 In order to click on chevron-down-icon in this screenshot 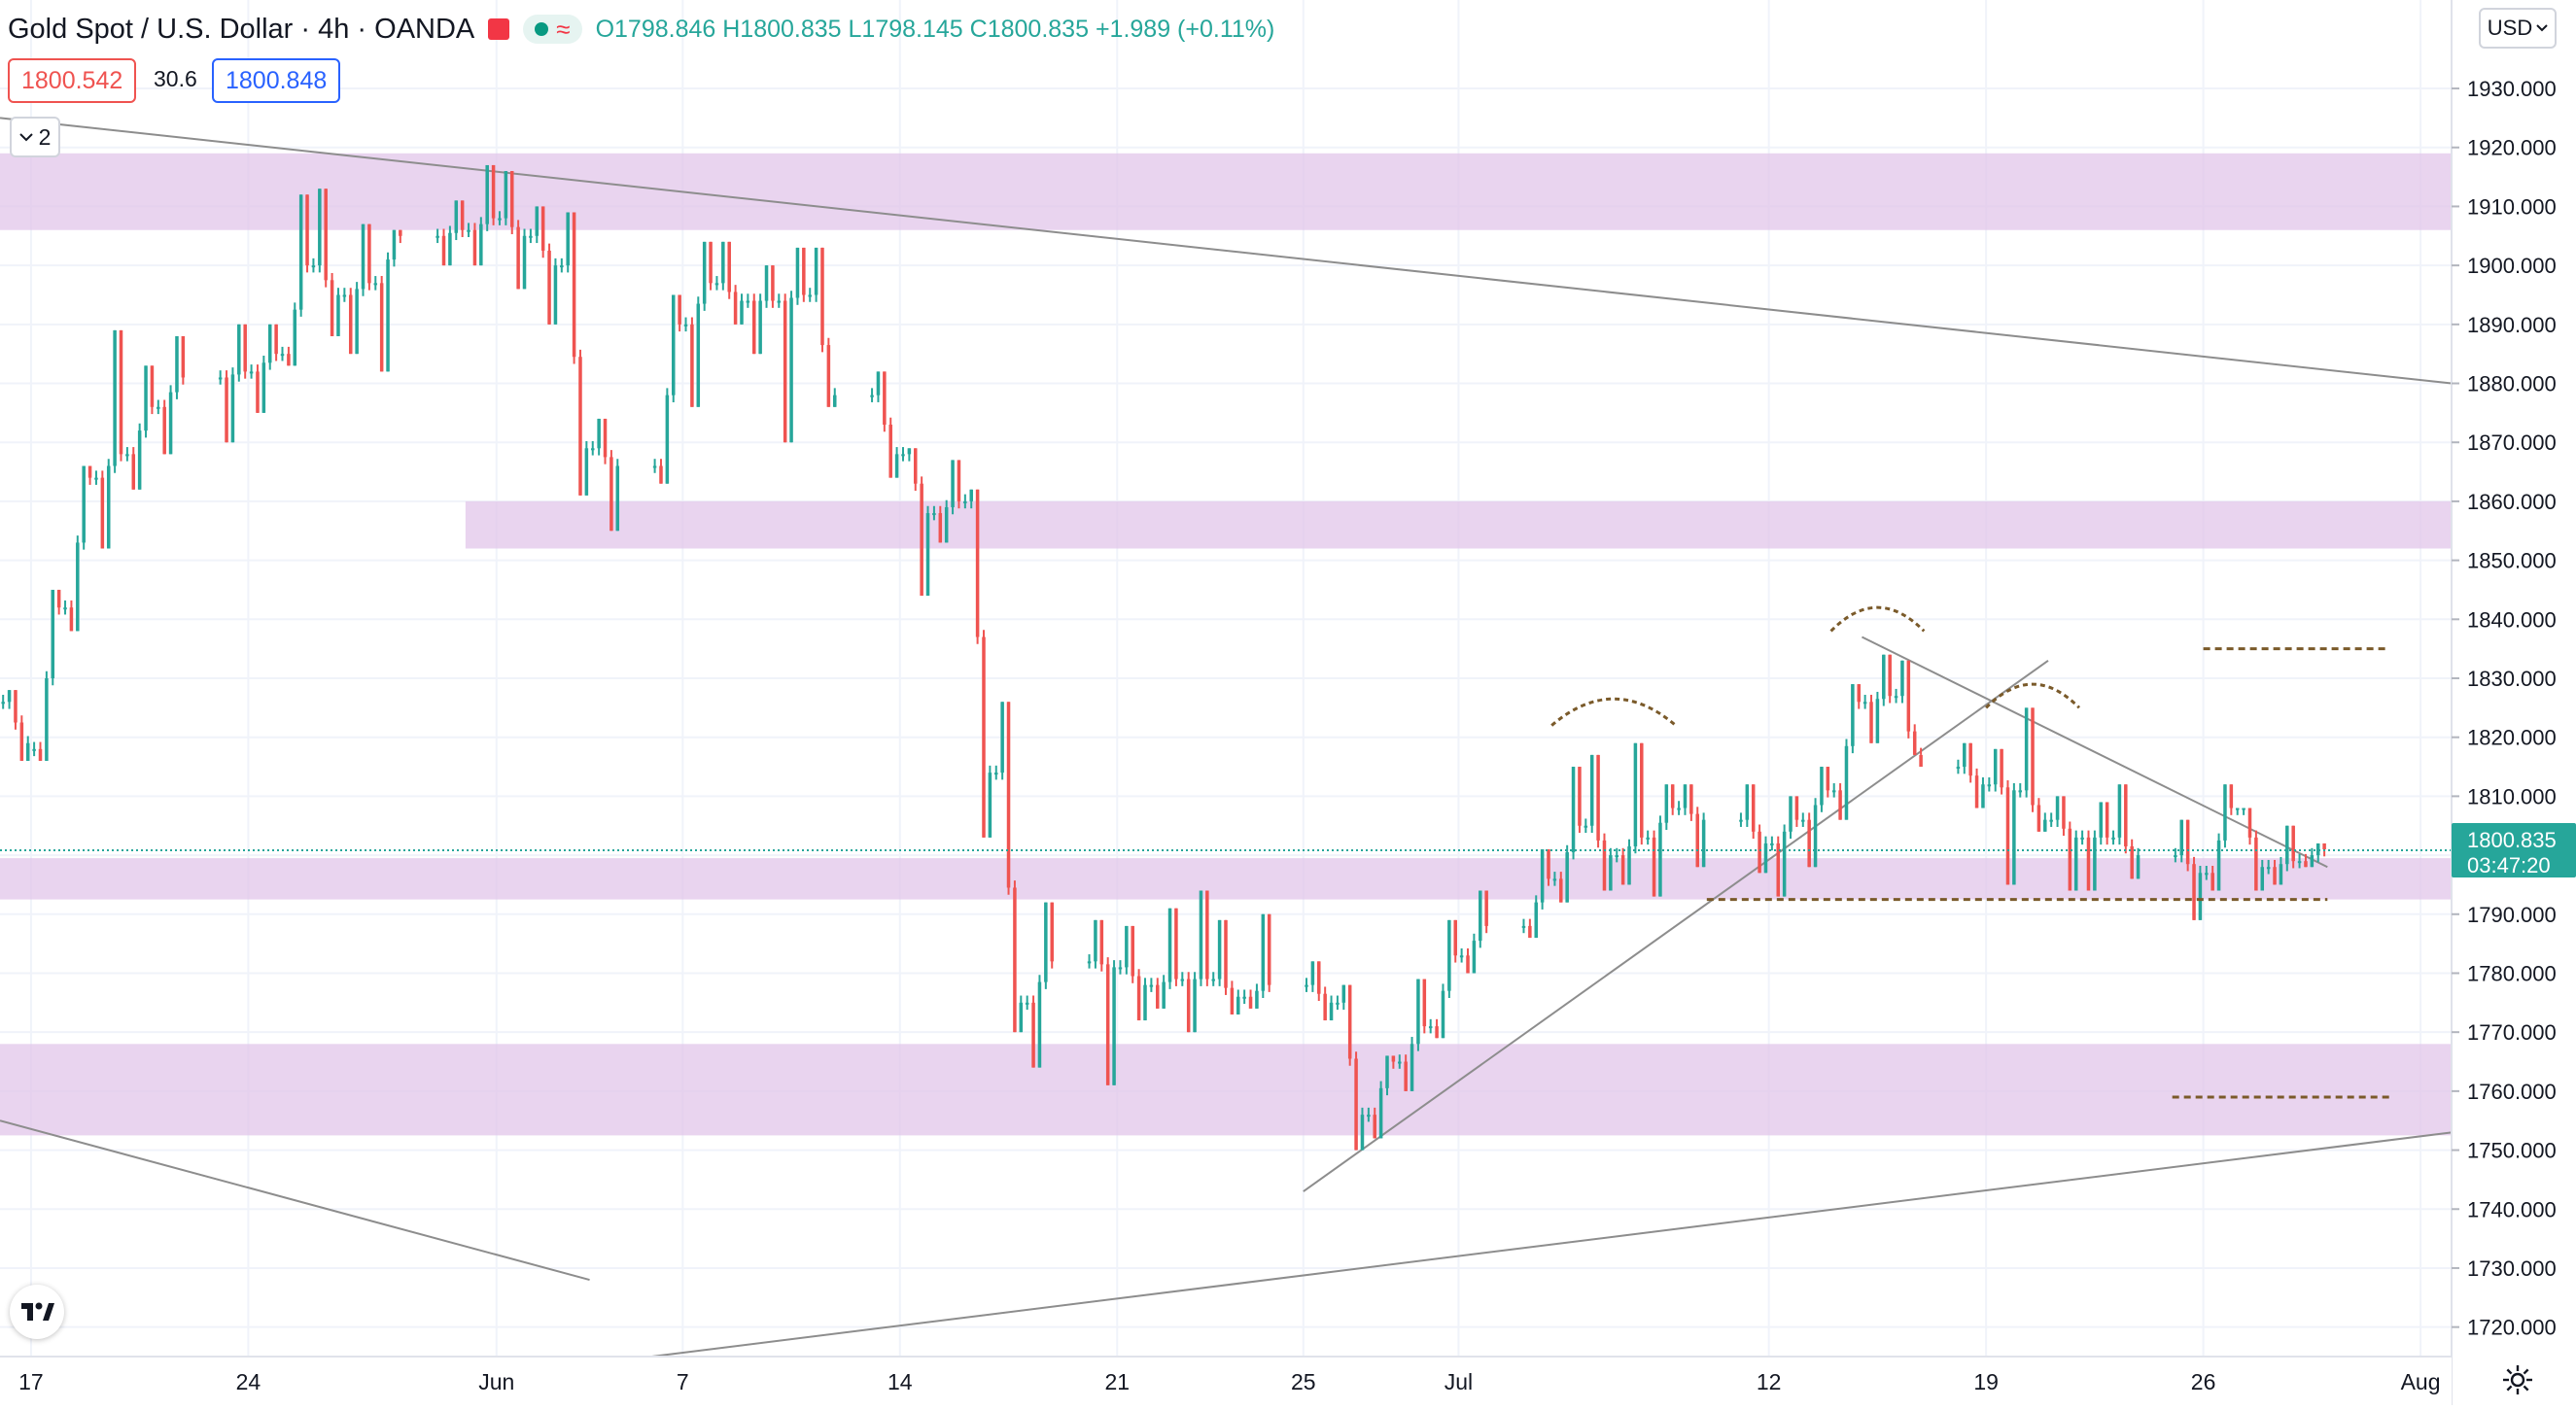, I will do `click(25, 138)`.